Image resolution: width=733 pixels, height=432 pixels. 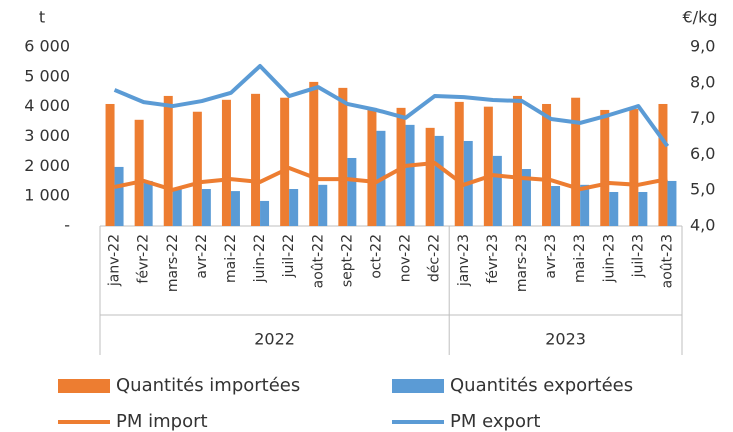 I want to click on y-tick-label: 4 000, so click(x=47, y=105).